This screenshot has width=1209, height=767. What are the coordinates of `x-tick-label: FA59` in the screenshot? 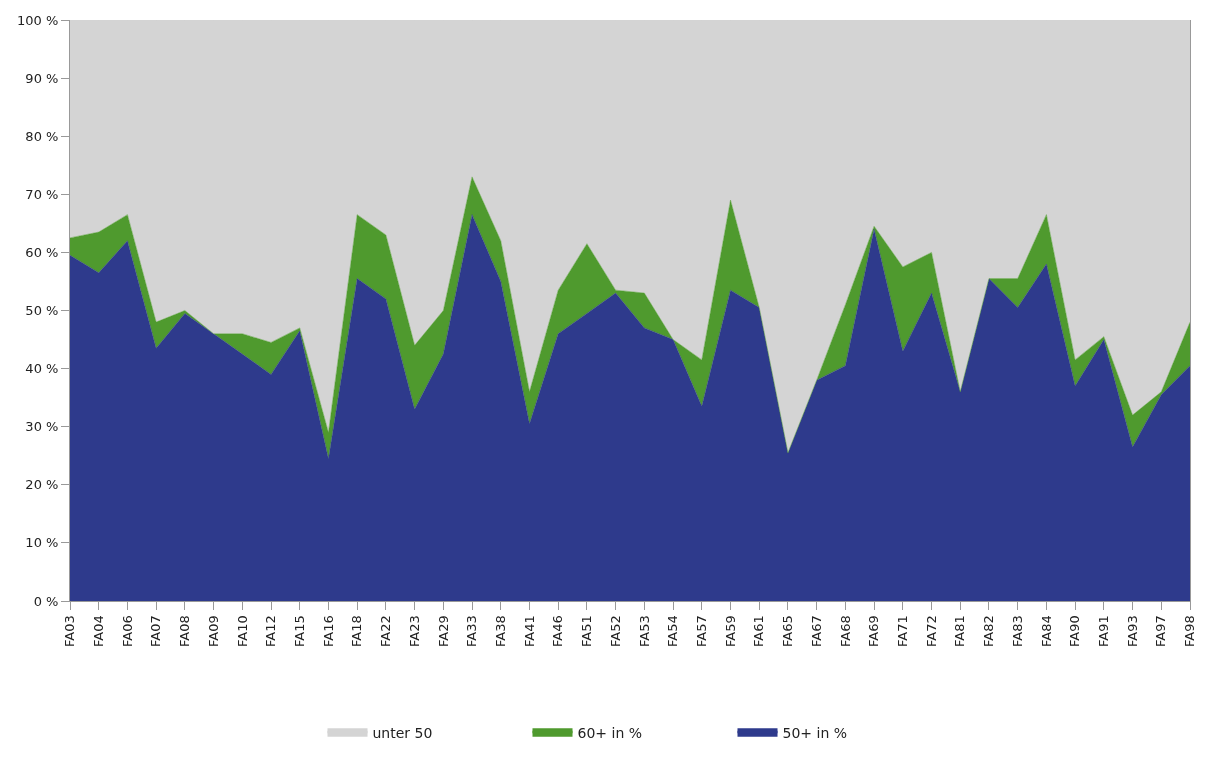 It's located at (730, 631).